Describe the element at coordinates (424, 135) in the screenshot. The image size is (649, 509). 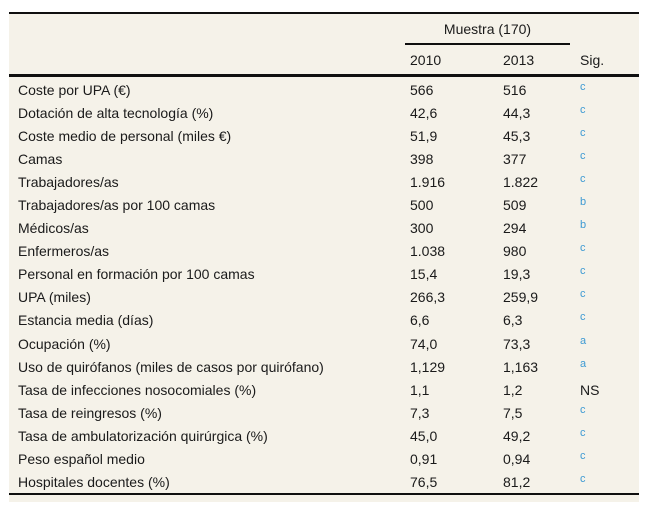
I see `cell-2010: 51,9` at that location.